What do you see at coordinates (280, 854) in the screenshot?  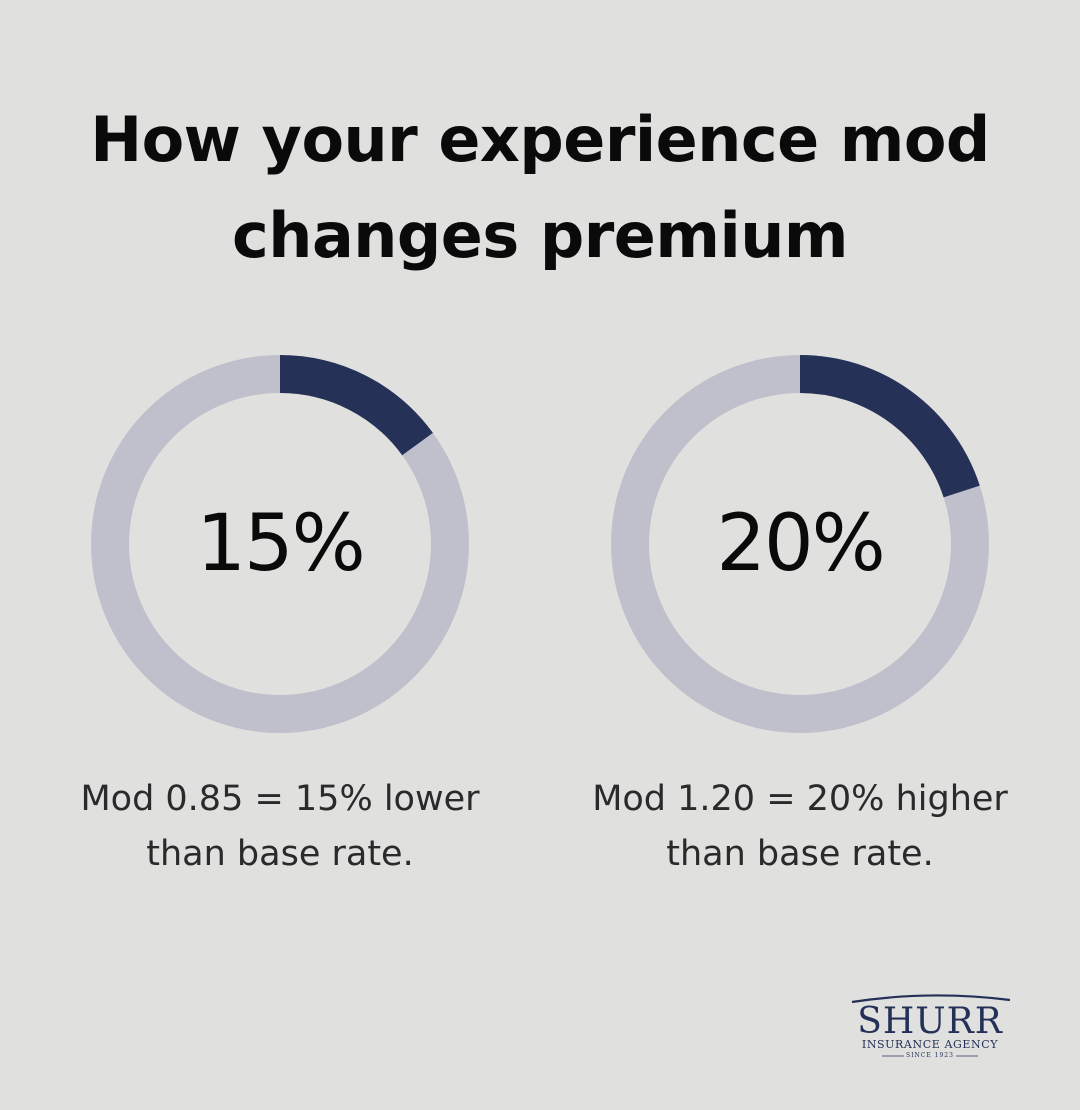 I see `caption-left-line-2: than base rate.` at bounding box center [280, 854].